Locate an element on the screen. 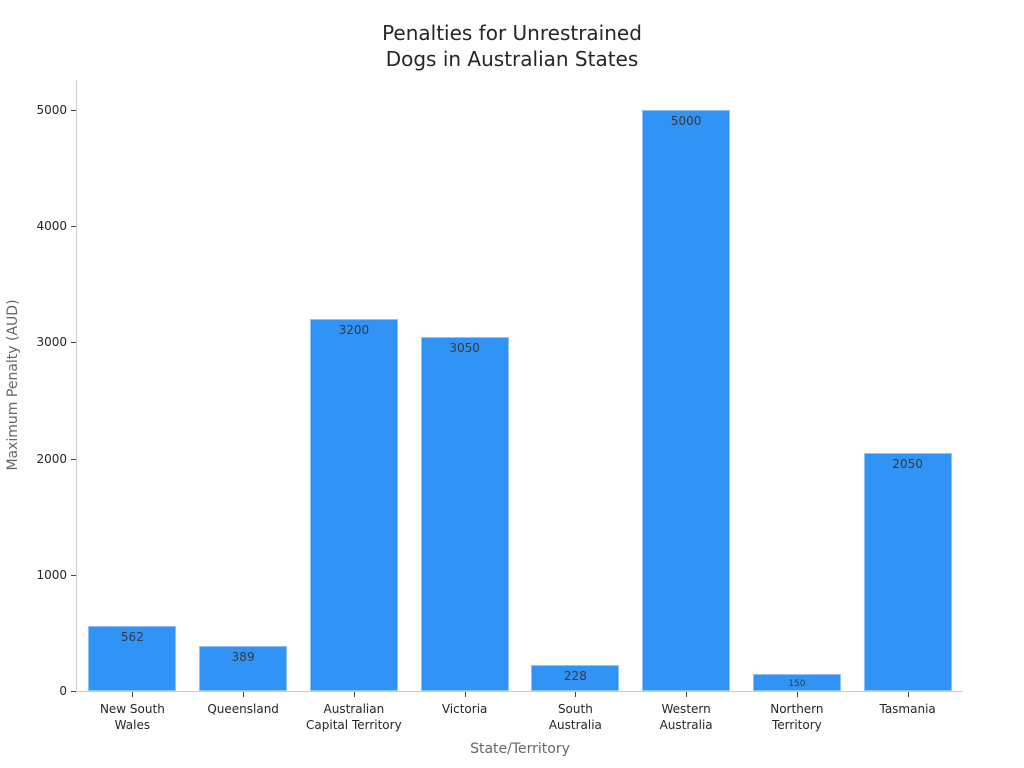  y-axis-label: Maximum Penalty (AUD) is located at coordinates (13, 385).